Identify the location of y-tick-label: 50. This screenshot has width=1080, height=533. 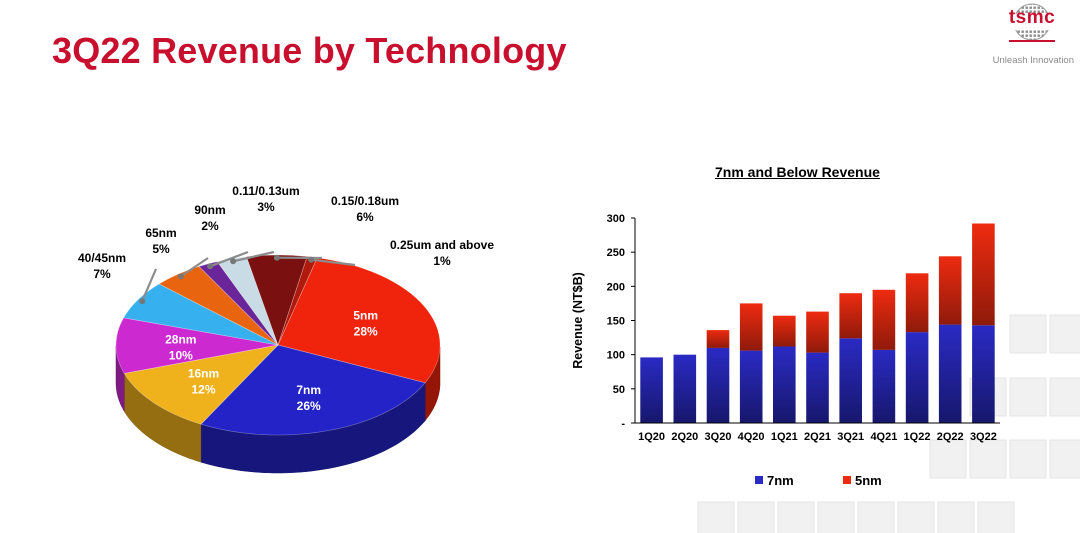
(619, 390).